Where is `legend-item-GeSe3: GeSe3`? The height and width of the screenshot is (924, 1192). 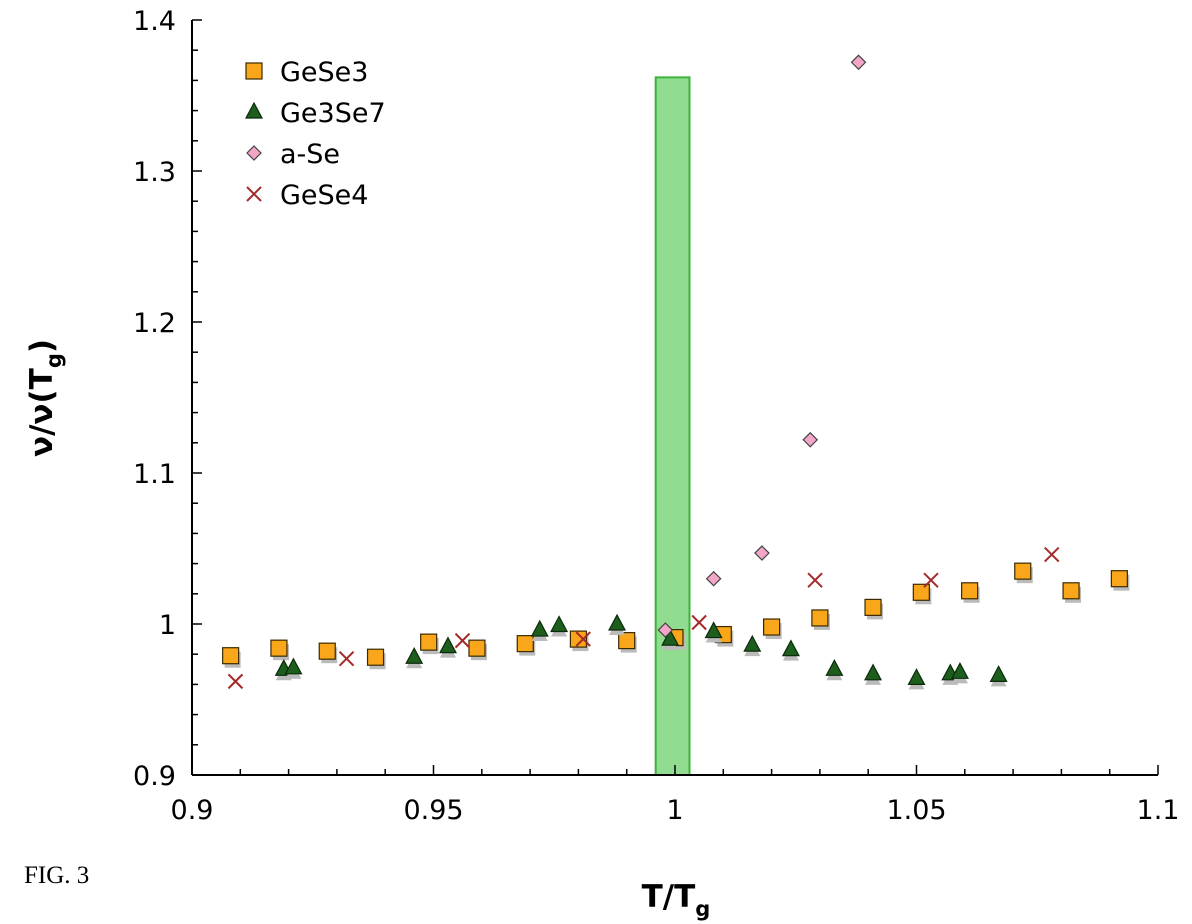 legend-item-GeSe3: GeSe3 is located at coordinates (306, 72).